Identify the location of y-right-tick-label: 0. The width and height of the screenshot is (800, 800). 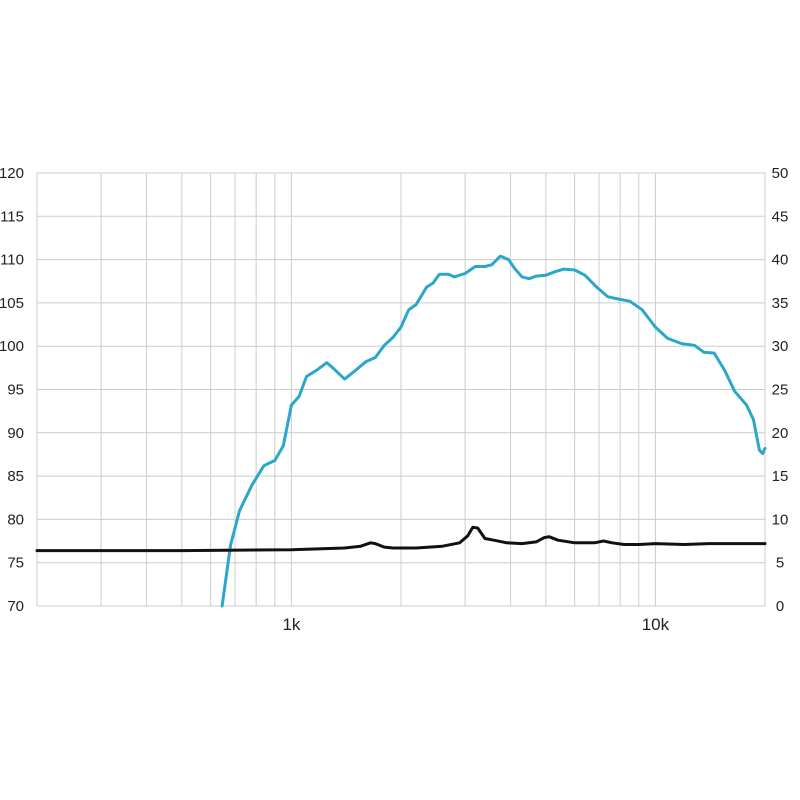
(780, 606).